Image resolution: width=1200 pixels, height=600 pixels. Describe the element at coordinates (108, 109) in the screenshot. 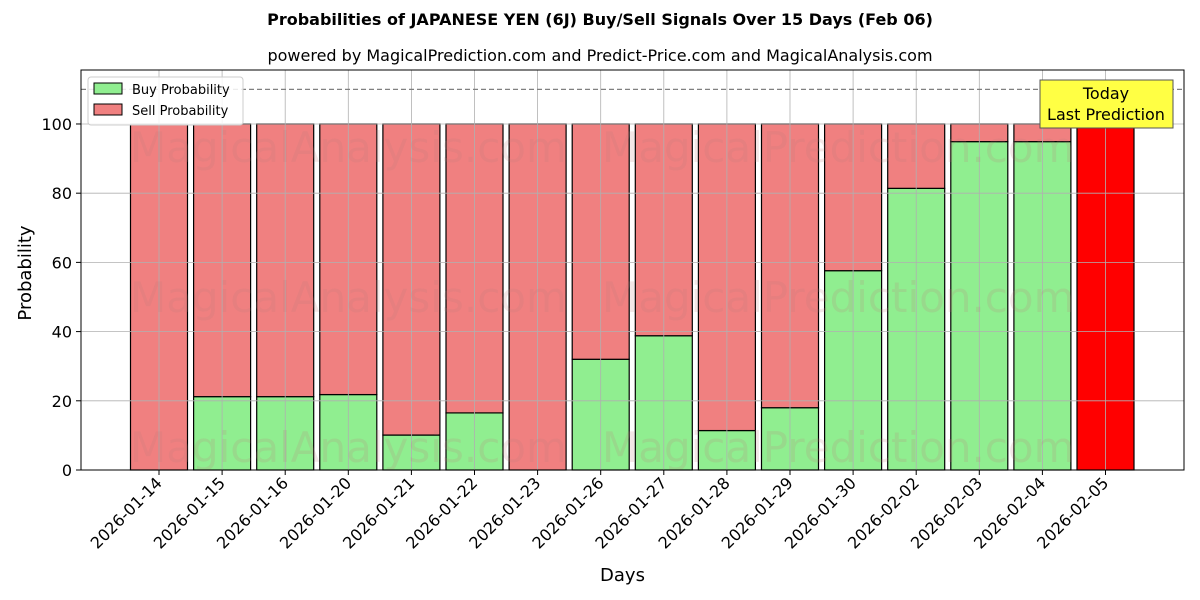

I see `legend-swatch-sell` at that location.